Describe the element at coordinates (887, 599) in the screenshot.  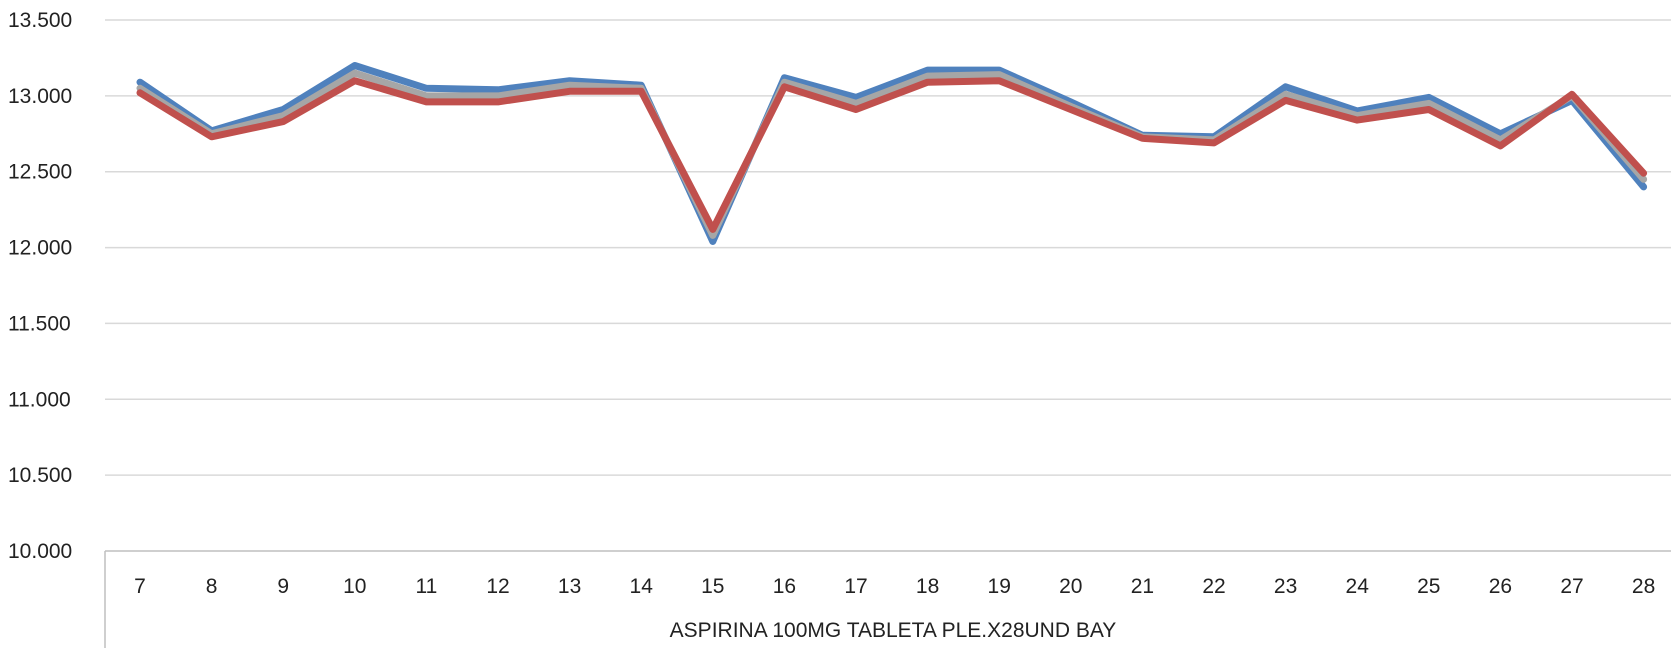
I see `axes` at that location.